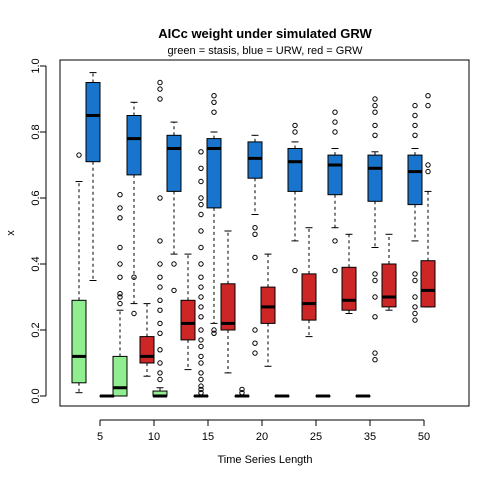  What do you see at coordinates (262, 437) in the screenshot?
I see `x-tick-label: 20` at bounding box center [262, 437].